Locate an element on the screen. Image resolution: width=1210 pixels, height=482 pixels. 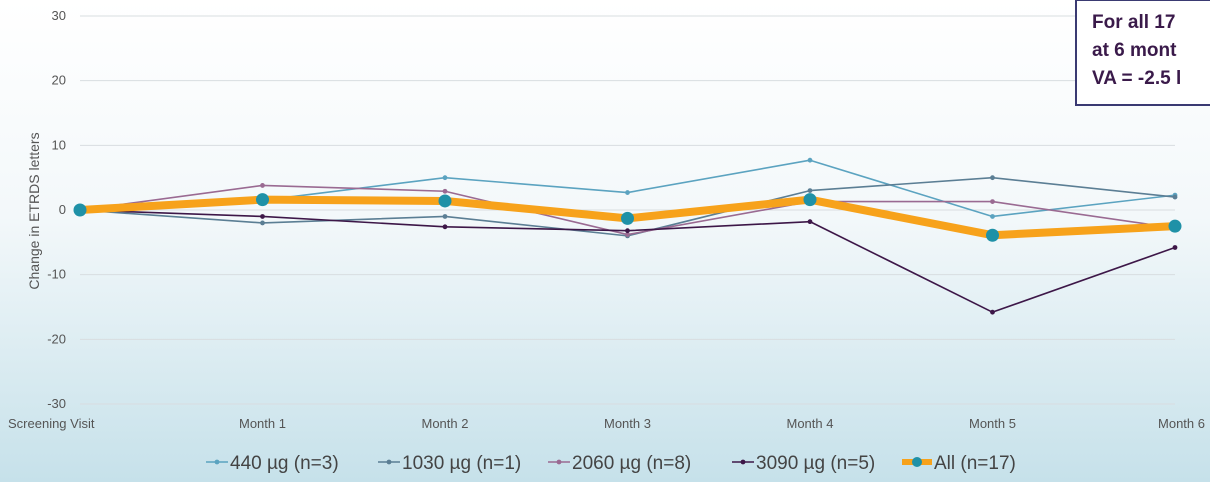
annotation-line-2: at 6 mont is located at coordinates (1134, 50).